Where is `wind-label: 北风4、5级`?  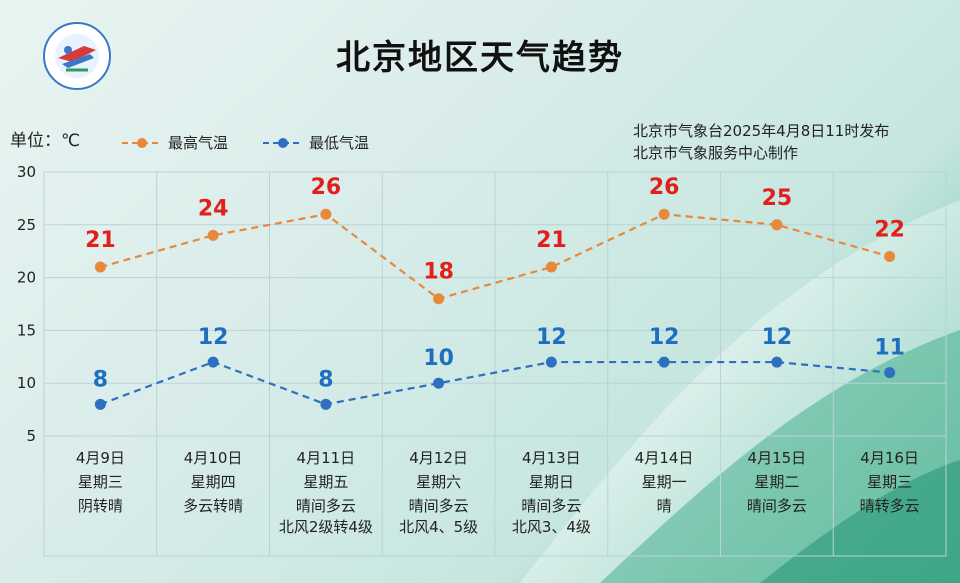 wind-label: 北风4、5级 is located at coordinates (439, 527).